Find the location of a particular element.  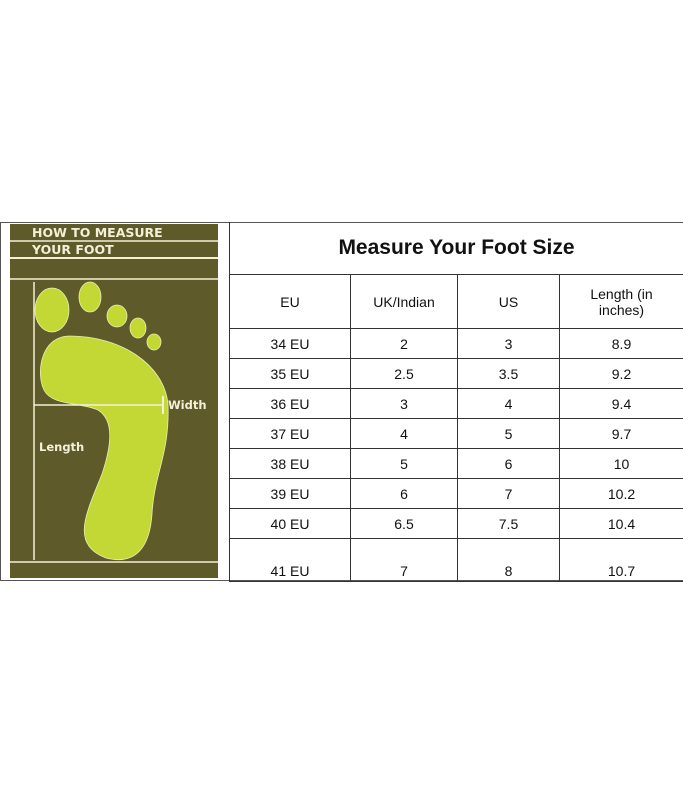

table-row: 39 EU 6 7 10.2 is located at coordinates (456, 493).